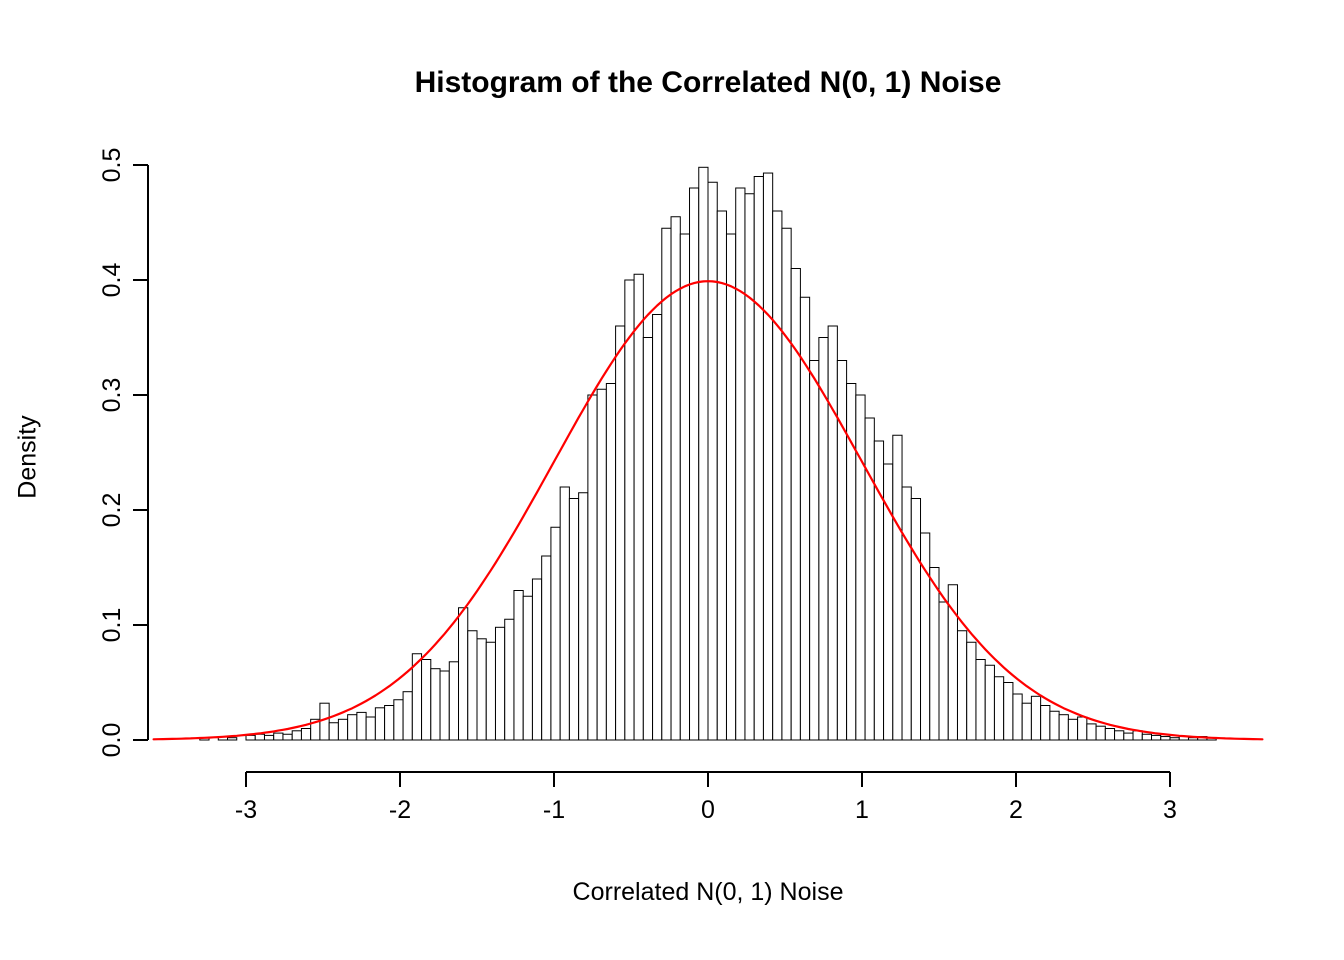  I want to click on y-tick-label: 0.5, so click(112, 165).